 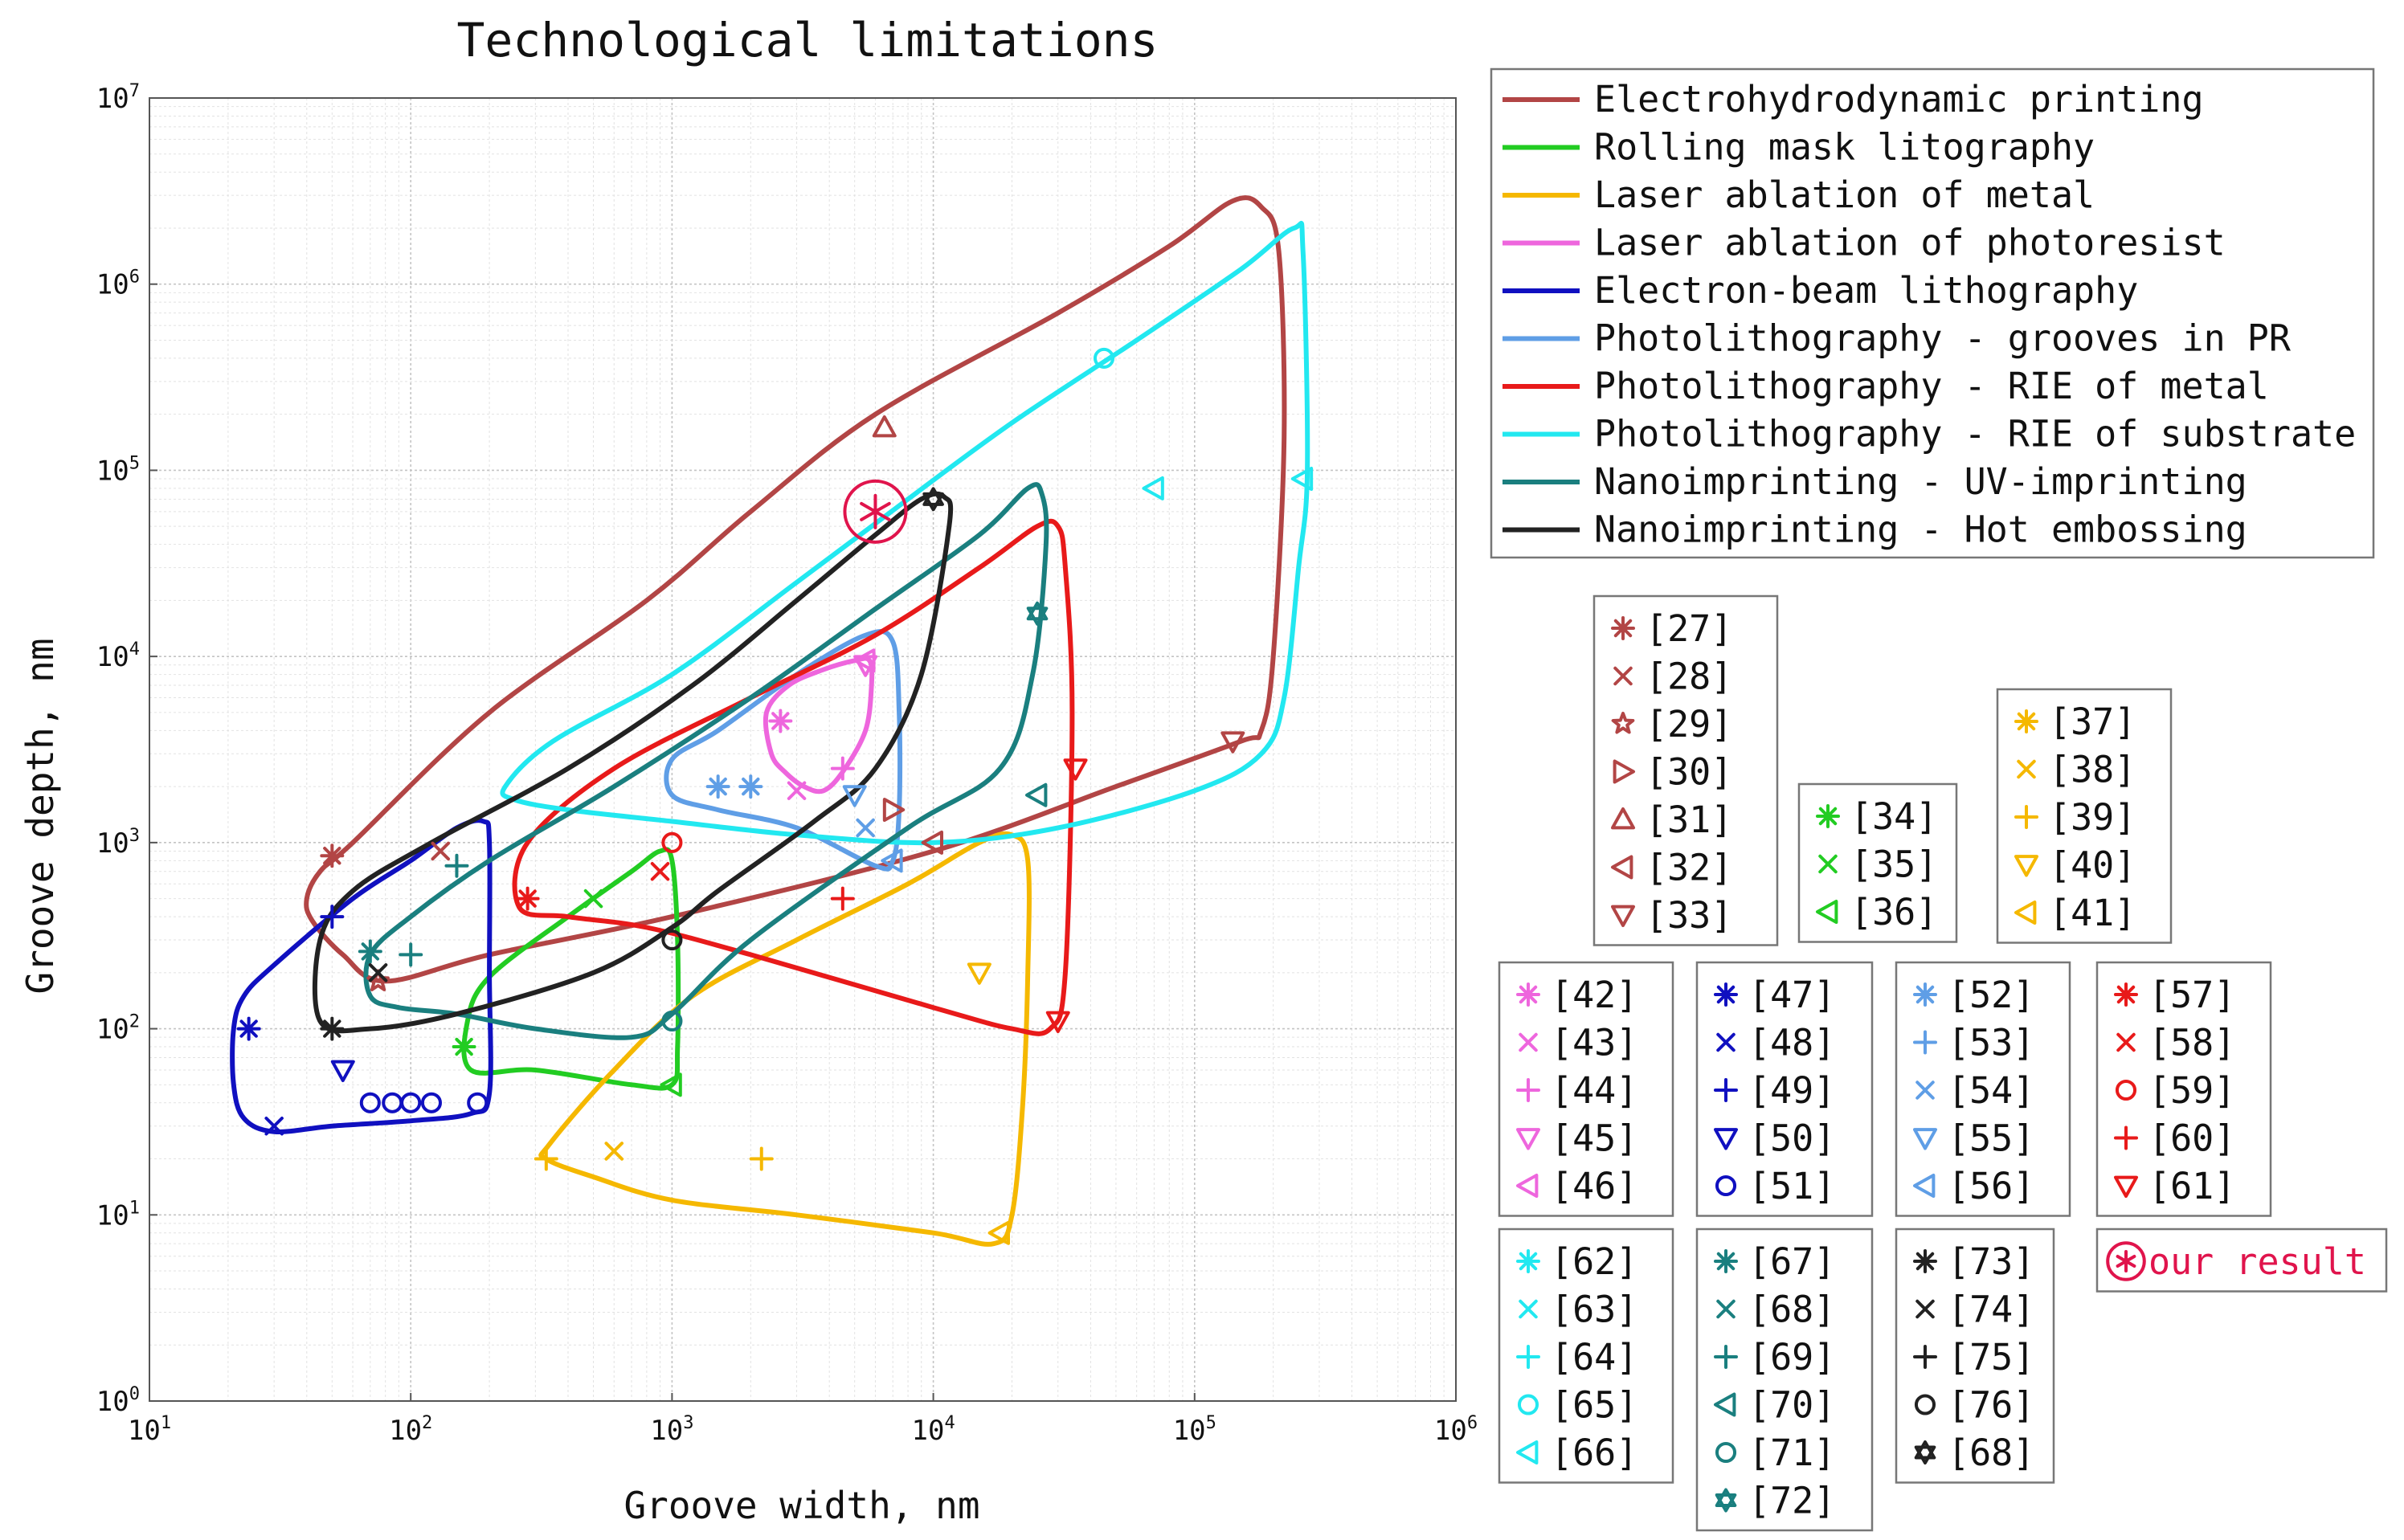 What do you see at coordinates (2191, 1090) in the screenshot?
I see `legend-ref-label-6-2: [59]` at bounding box center [2191, 1090].